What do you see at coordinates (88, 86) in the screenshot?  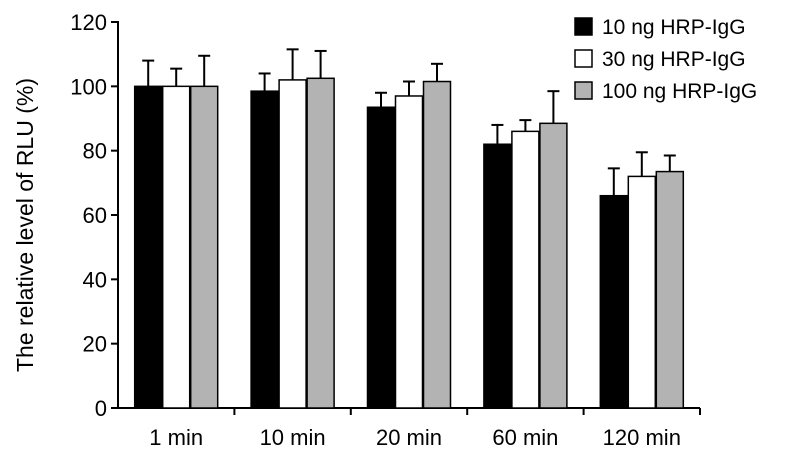 I see `y-tick-label: 100` at bounding box center [88, 86].